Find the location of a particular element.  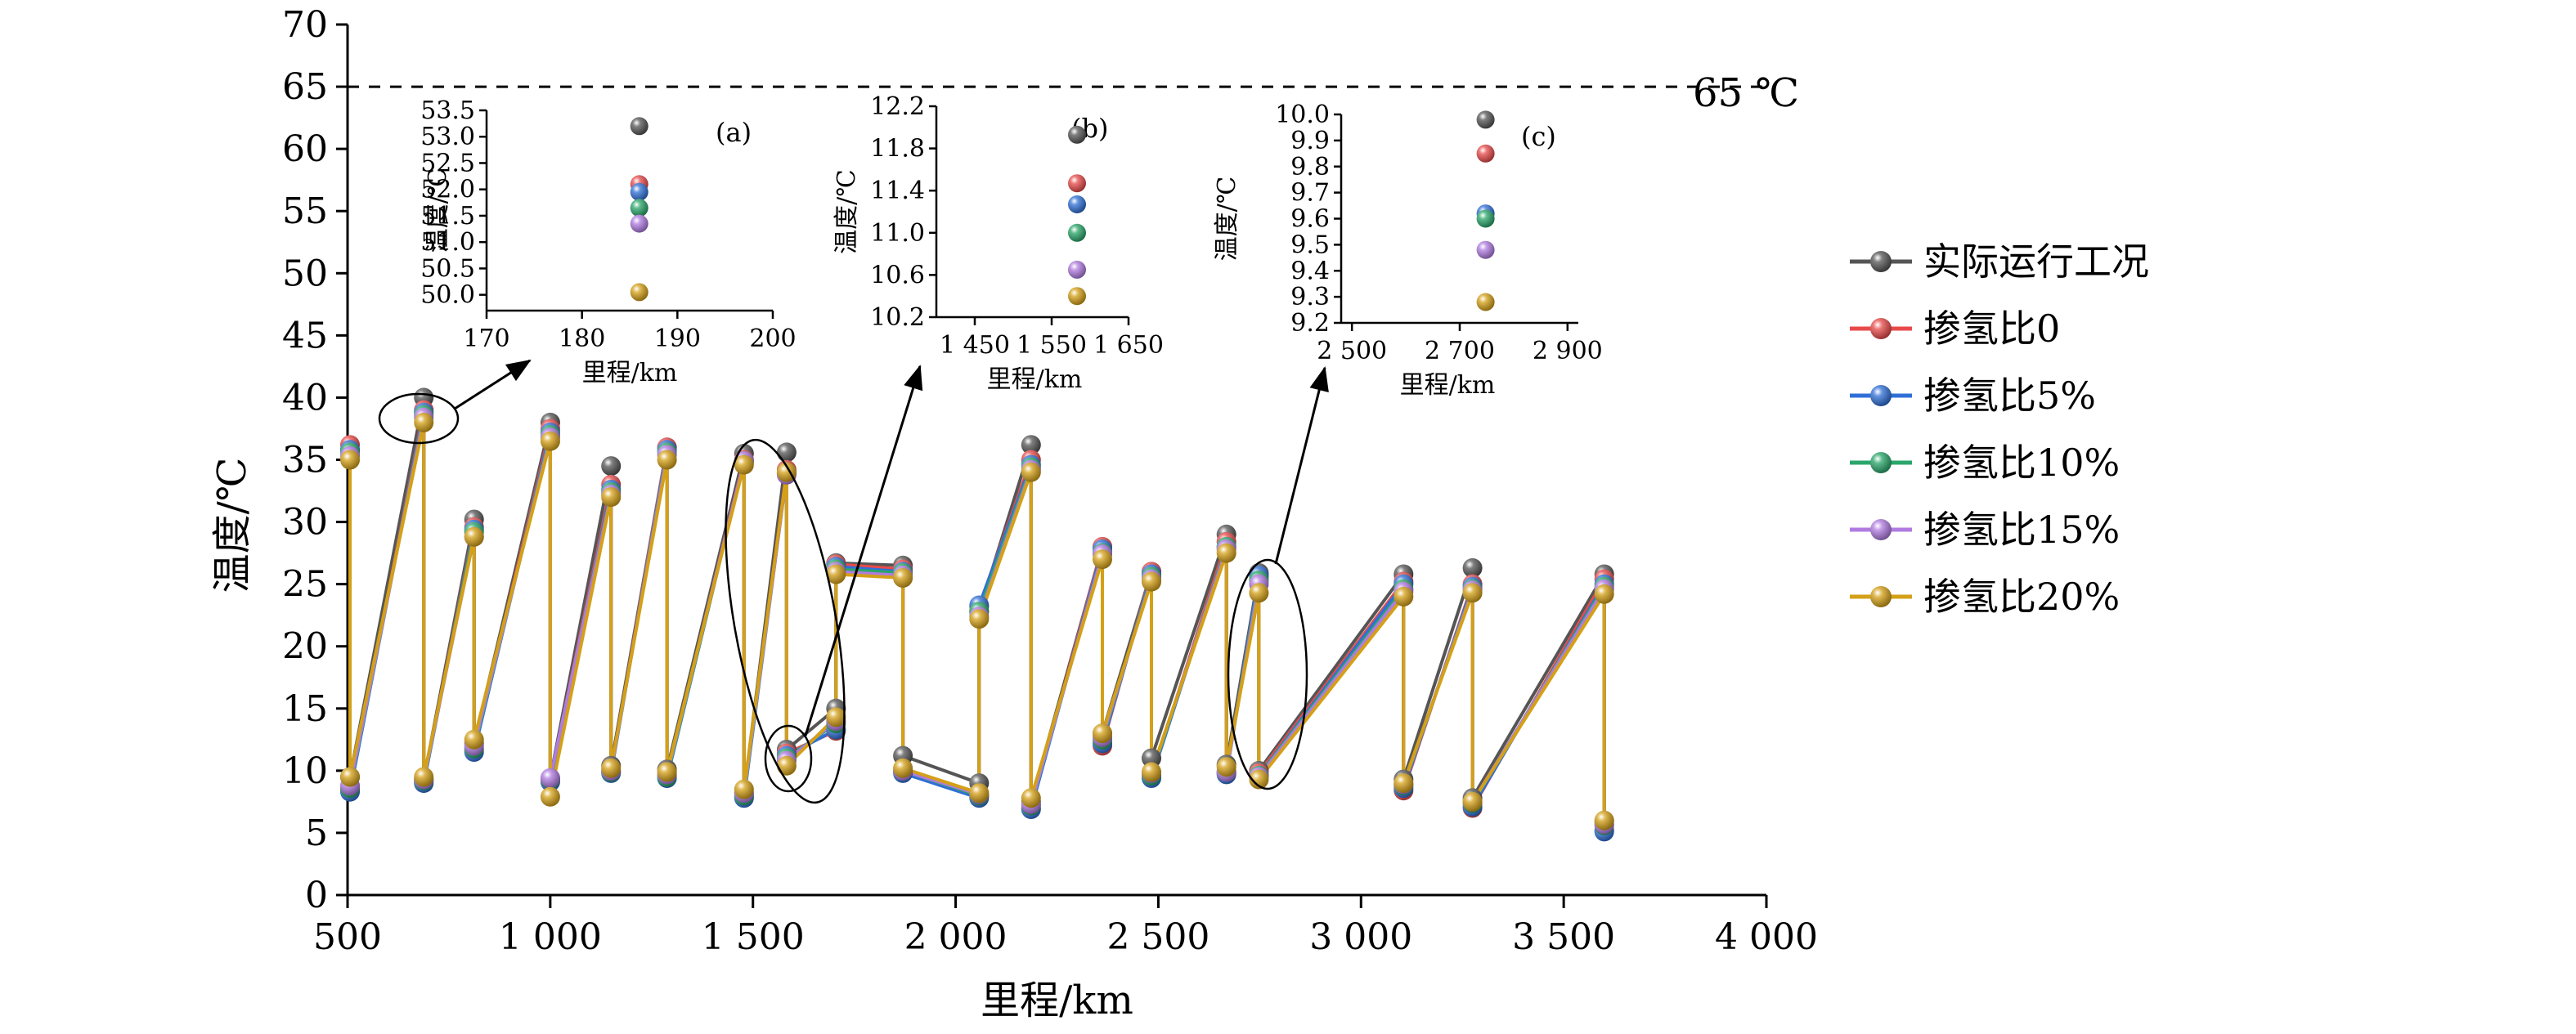

legend-entry-actual: 实际运行工况 is located at coordinates (1999, 261).